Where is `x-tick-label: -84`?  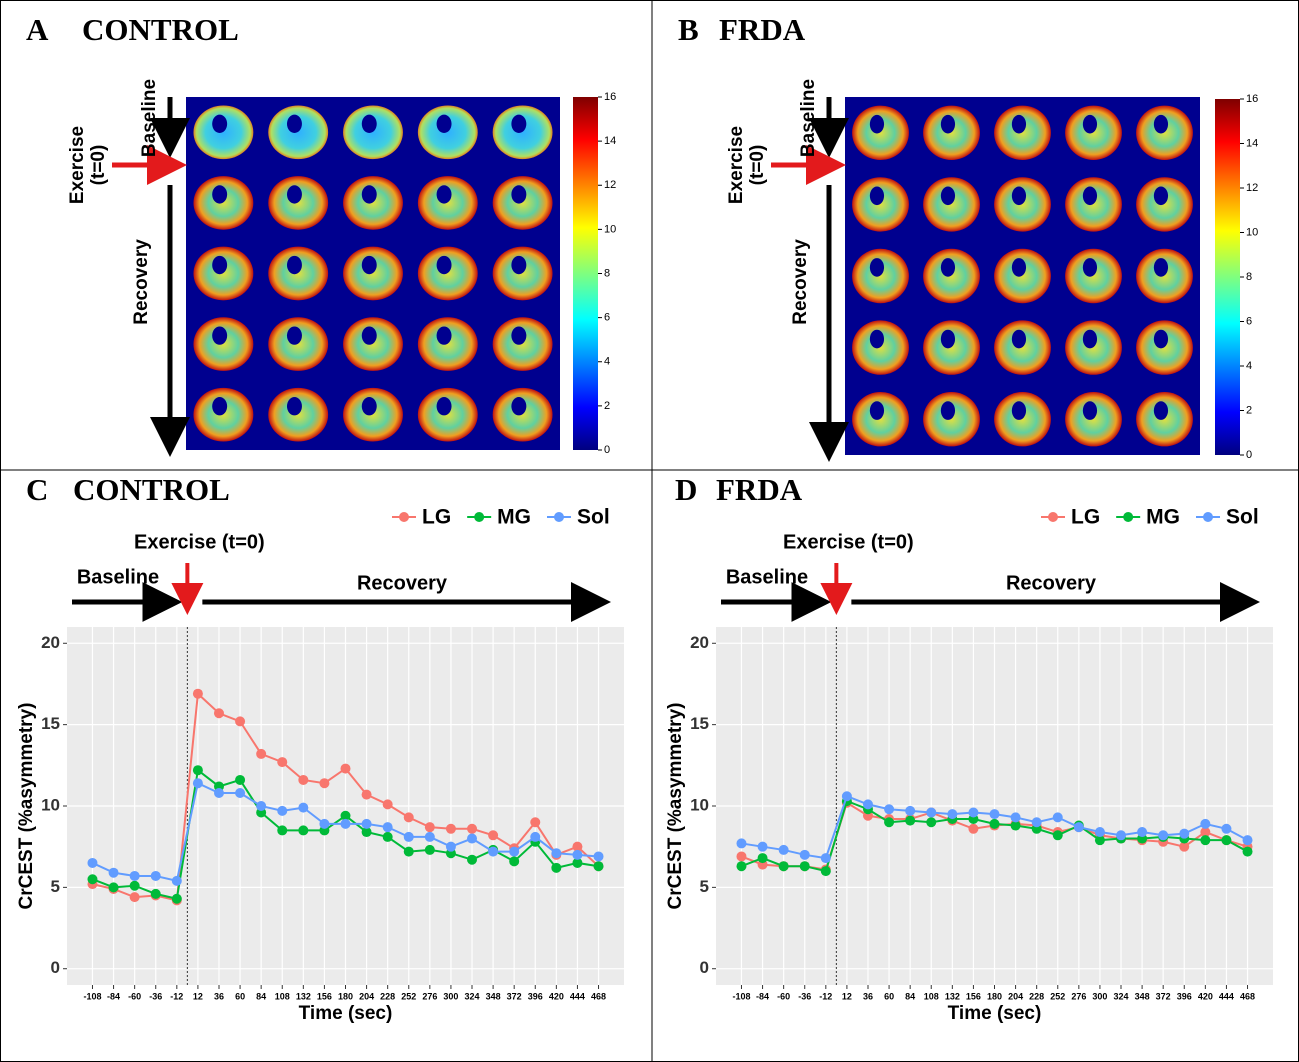
x-tick-label: -84 is located at coordinates (762, 996).